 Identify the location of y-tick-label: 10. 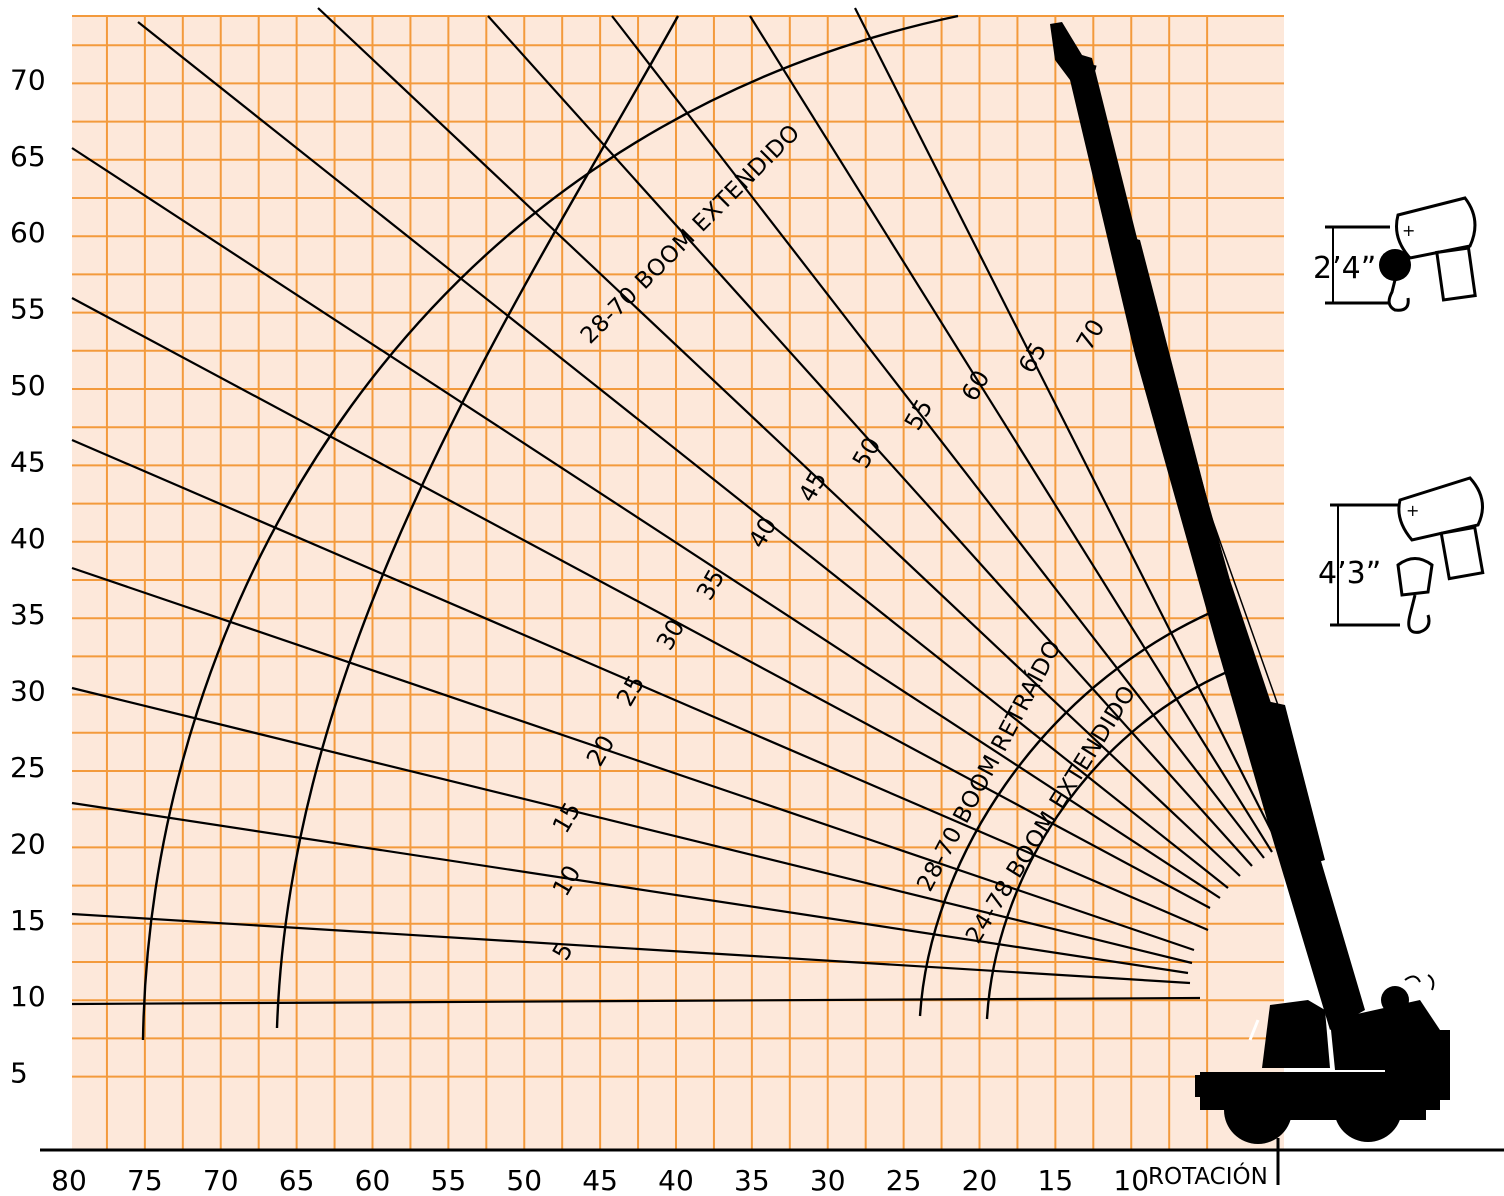
(28, 996).